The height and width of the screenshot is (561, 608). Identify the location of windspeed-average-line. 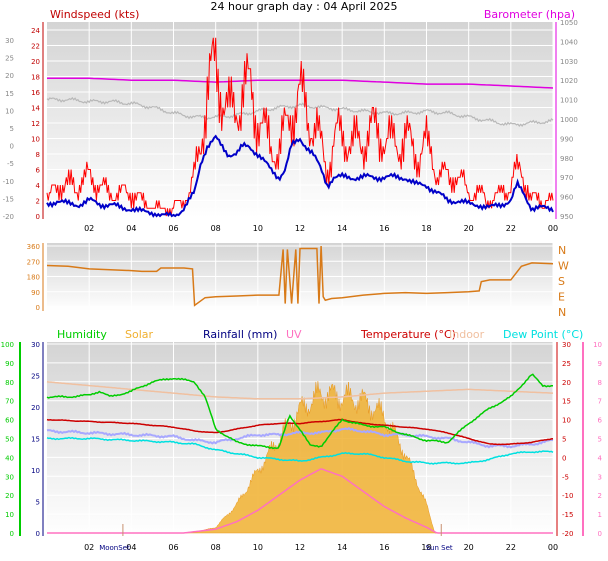
(300, 176).